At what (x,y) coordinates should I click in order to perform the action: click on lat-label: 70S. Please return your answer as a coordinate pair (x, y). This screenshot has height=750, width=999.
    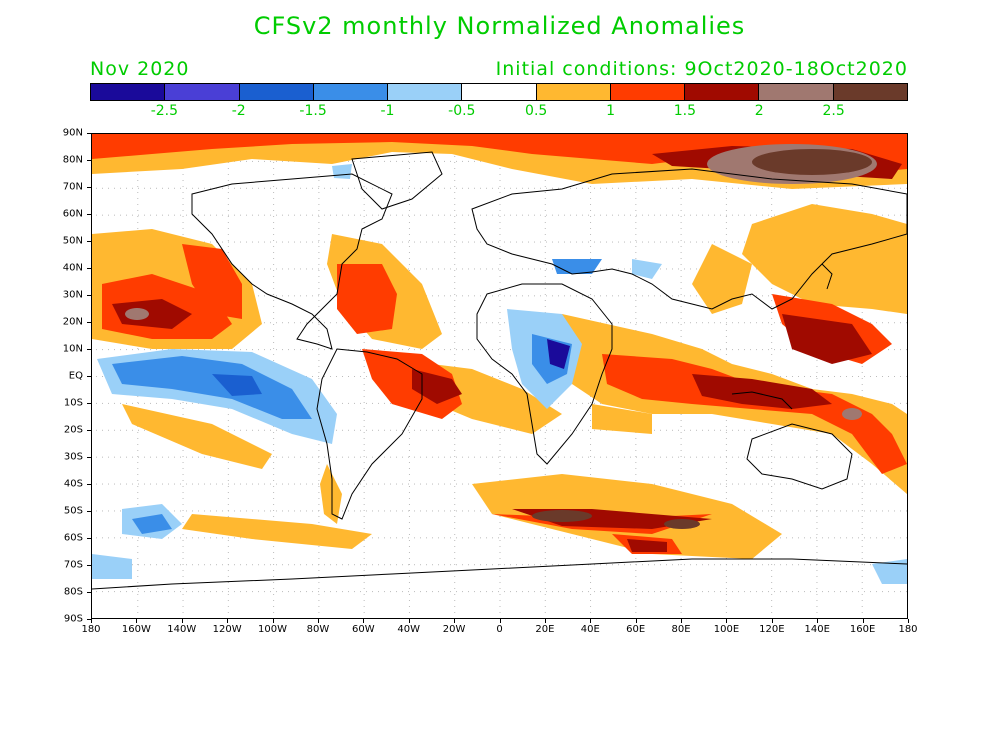
    Looking at the image, I should click on (73, 565).